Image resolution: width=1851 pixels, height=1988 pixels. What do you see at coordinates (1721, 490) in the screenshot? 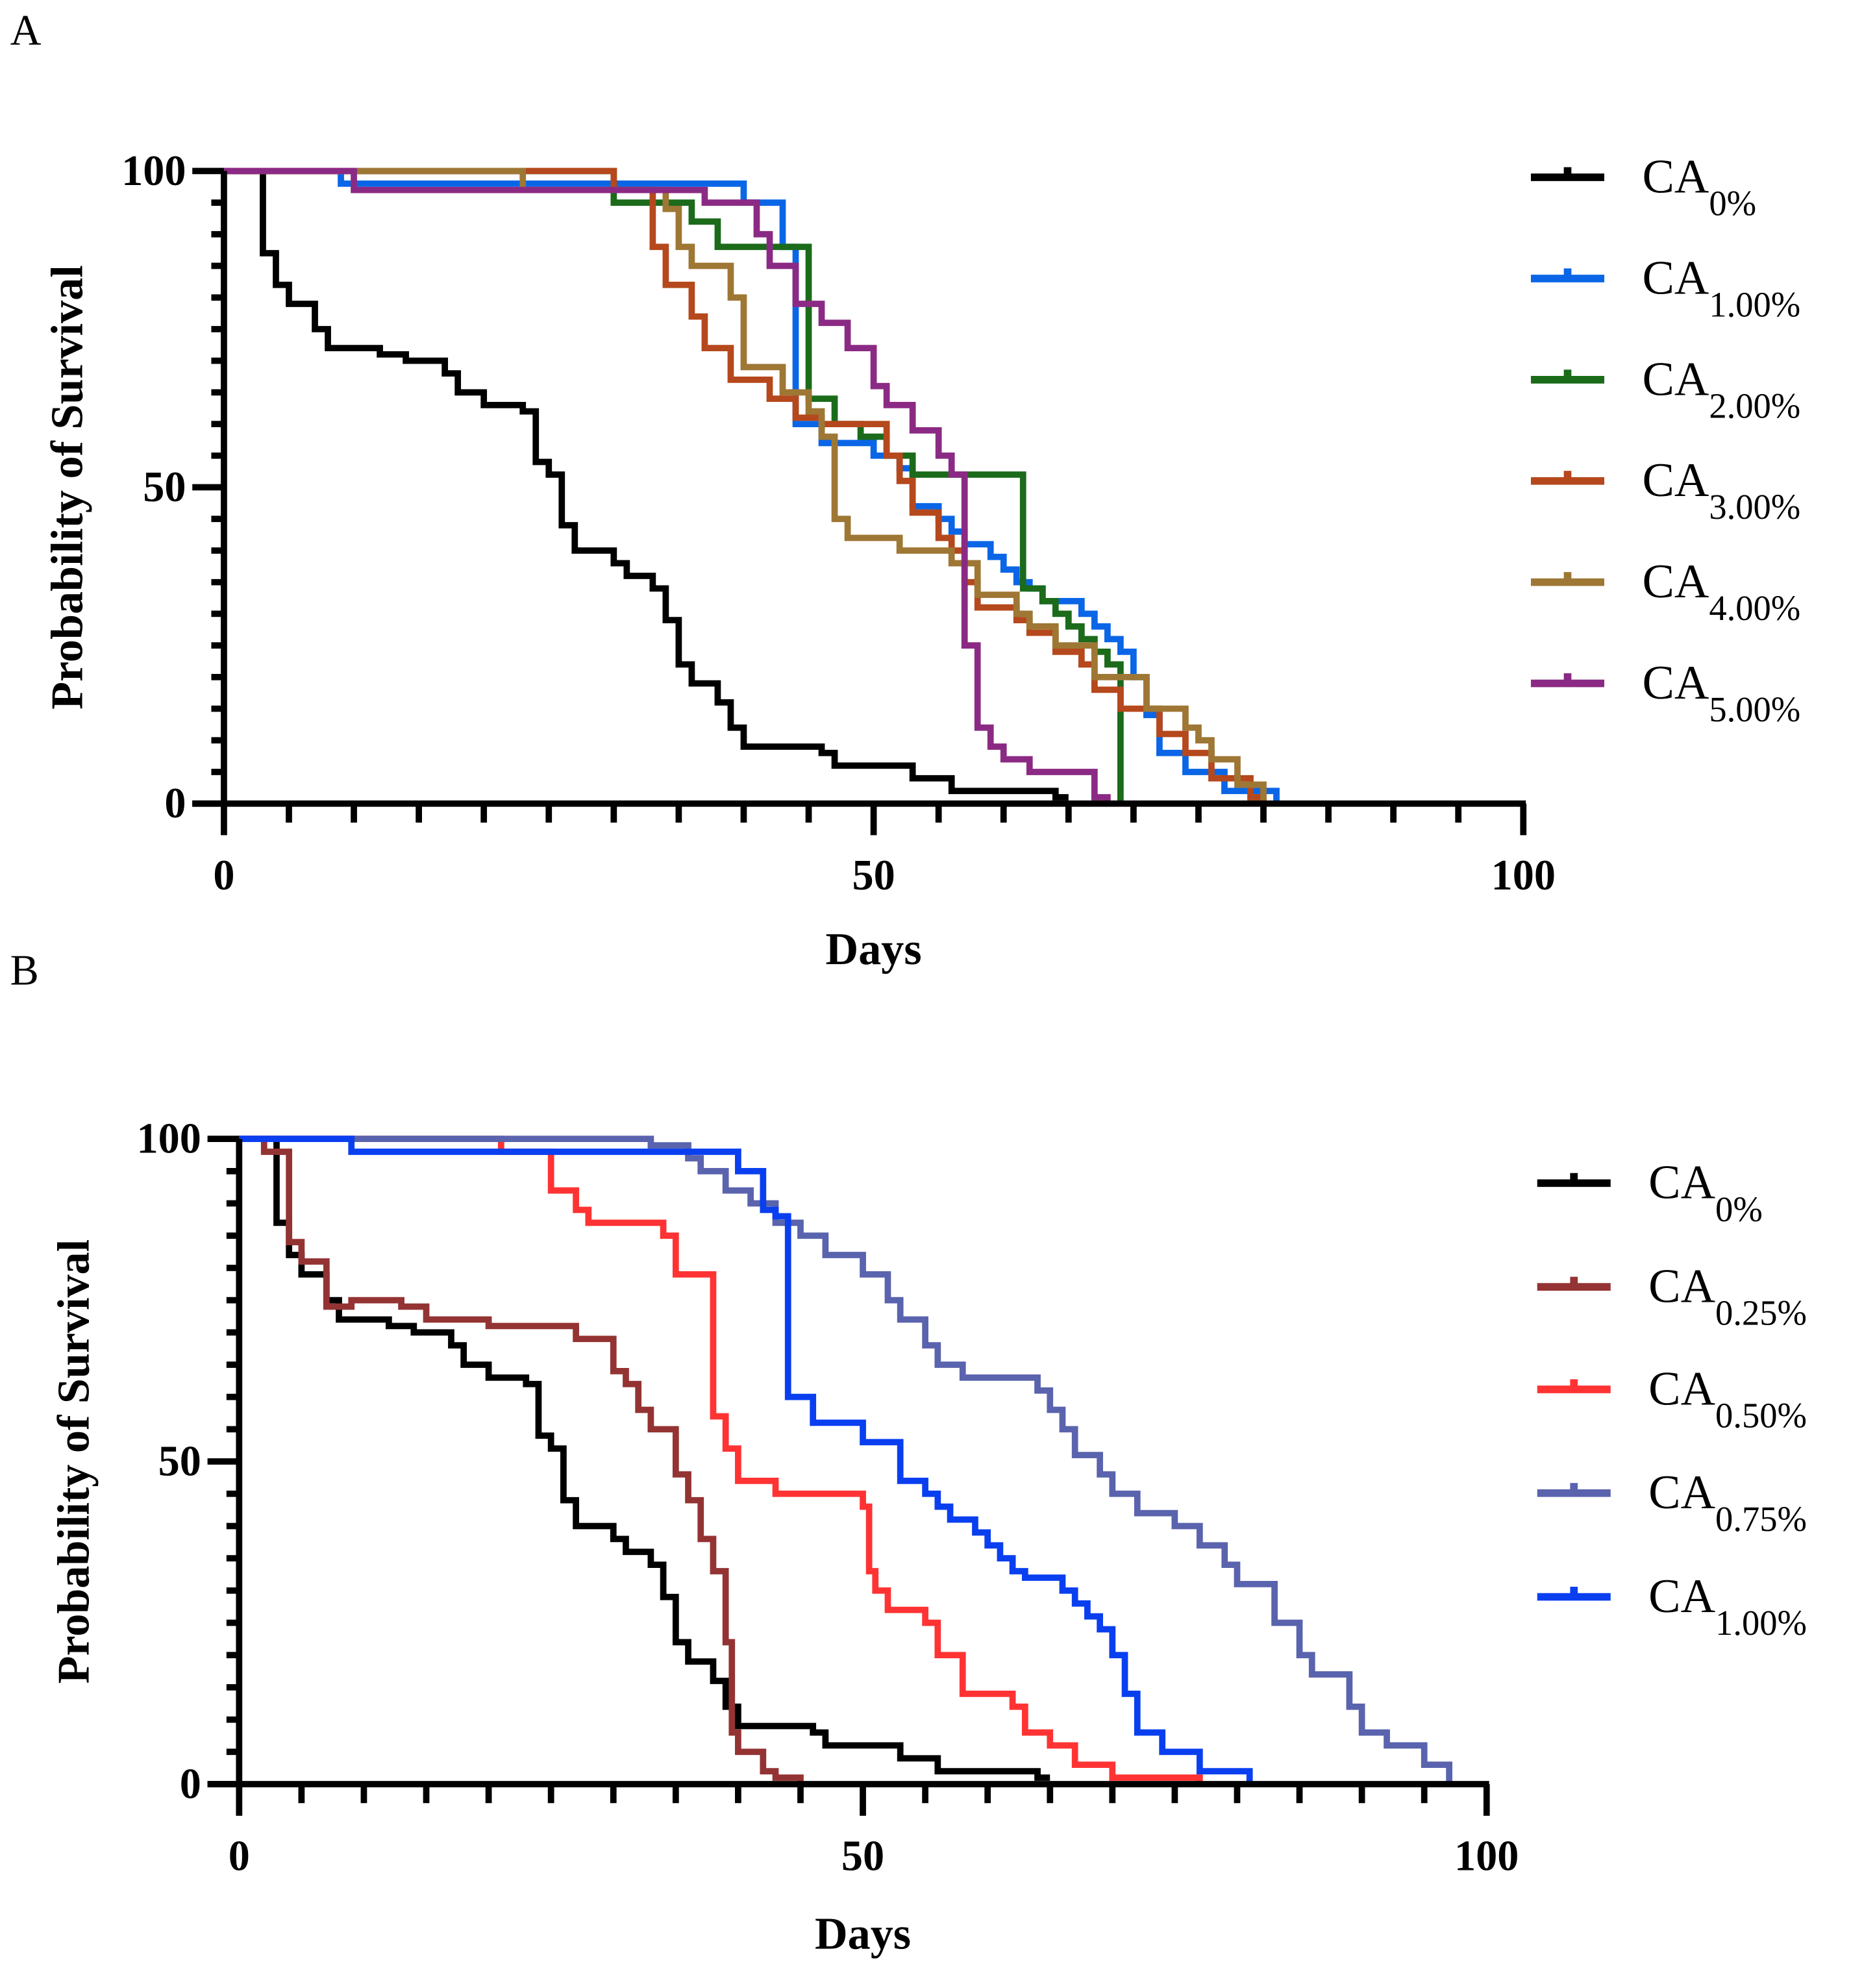
I see `legend-label: CA3.00%` at bounding box center [1721, 490].